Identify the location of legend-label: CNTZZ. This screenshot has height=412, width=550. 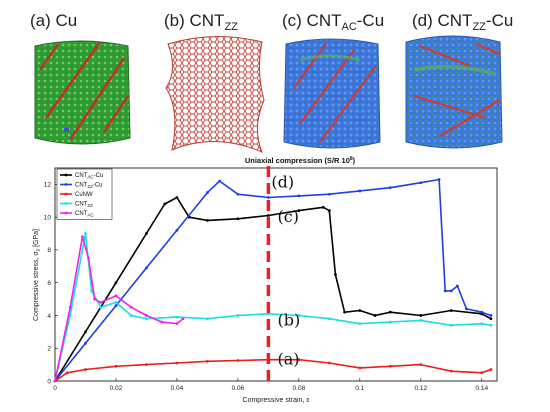
(84, 205).